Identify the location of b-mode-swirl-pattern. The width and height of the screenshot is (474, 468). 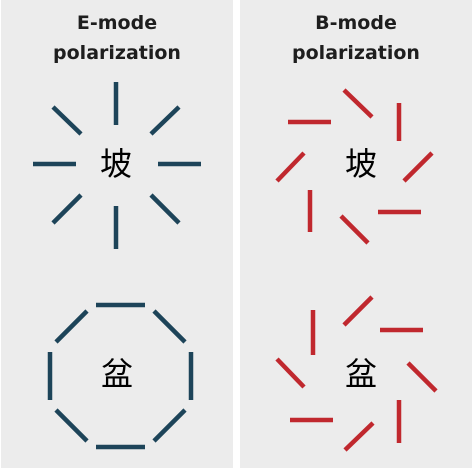
(354, 166).